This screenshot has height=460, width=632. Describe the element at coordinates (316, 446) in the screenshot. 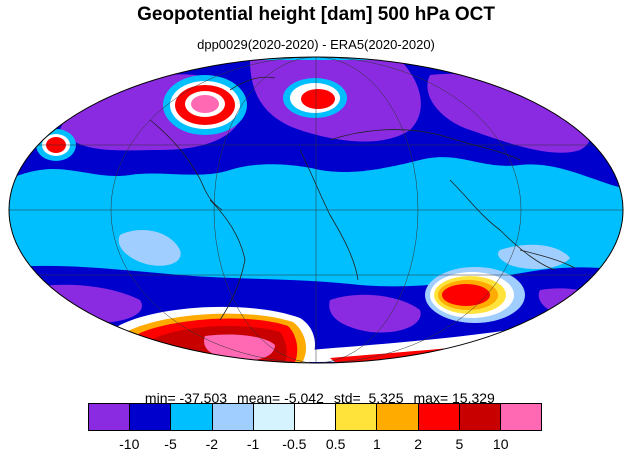

I see `colorbar-ticks: -10 -5 -2 -1 -0.5 0.5 1 2 5 10` at that location.